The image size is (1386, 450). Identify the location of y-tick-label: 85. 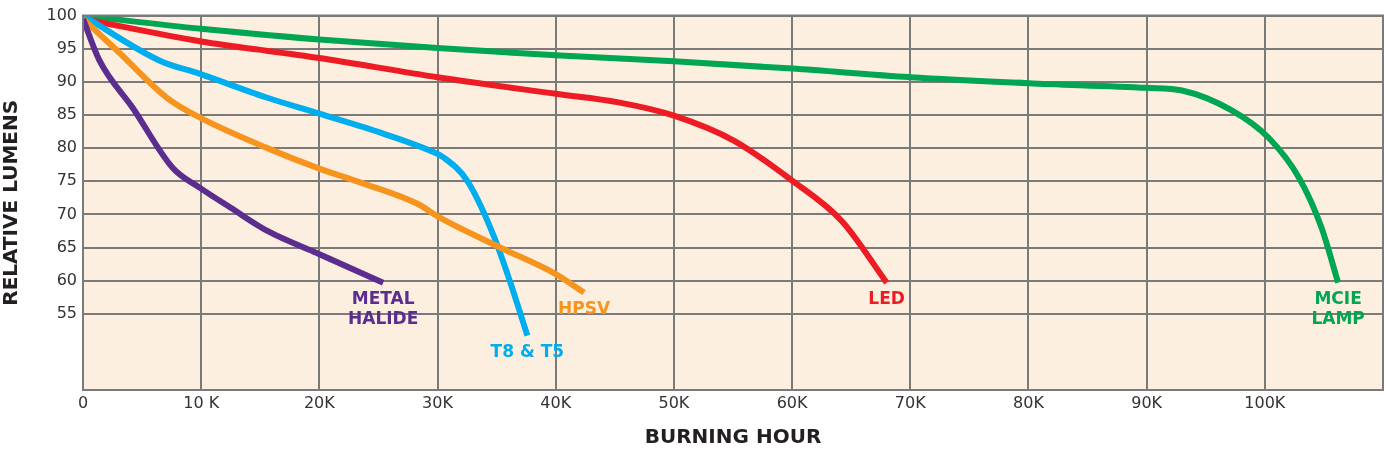
(66, 114).